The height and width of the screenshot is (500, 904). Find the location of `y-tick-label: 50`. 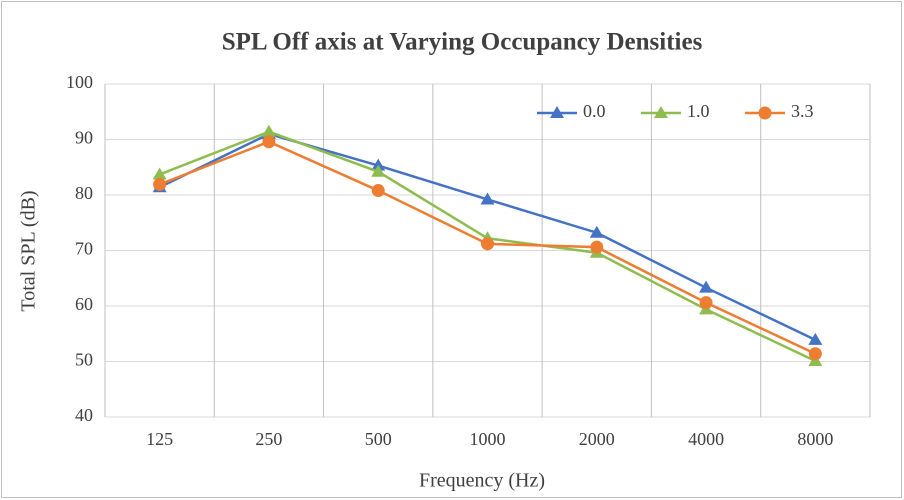

y-tick-label: 50 is located at coordinates (84, 360).